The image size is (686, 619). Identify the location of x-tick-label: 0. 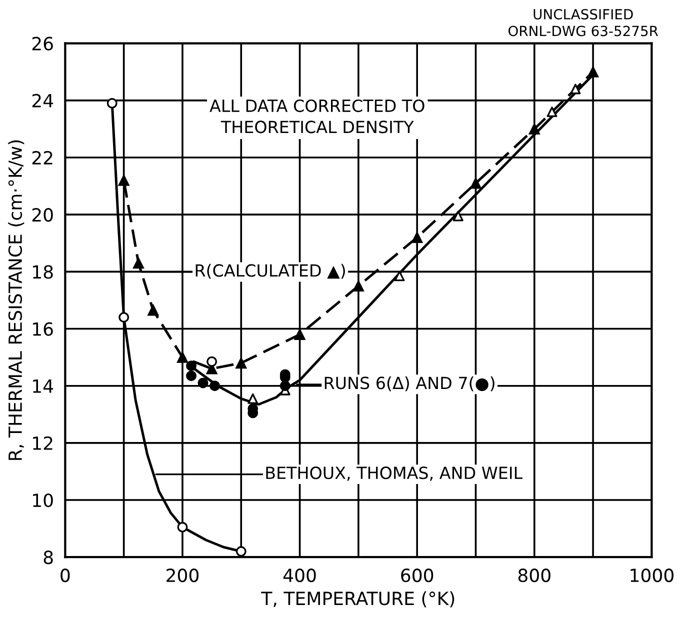
(65, 575).